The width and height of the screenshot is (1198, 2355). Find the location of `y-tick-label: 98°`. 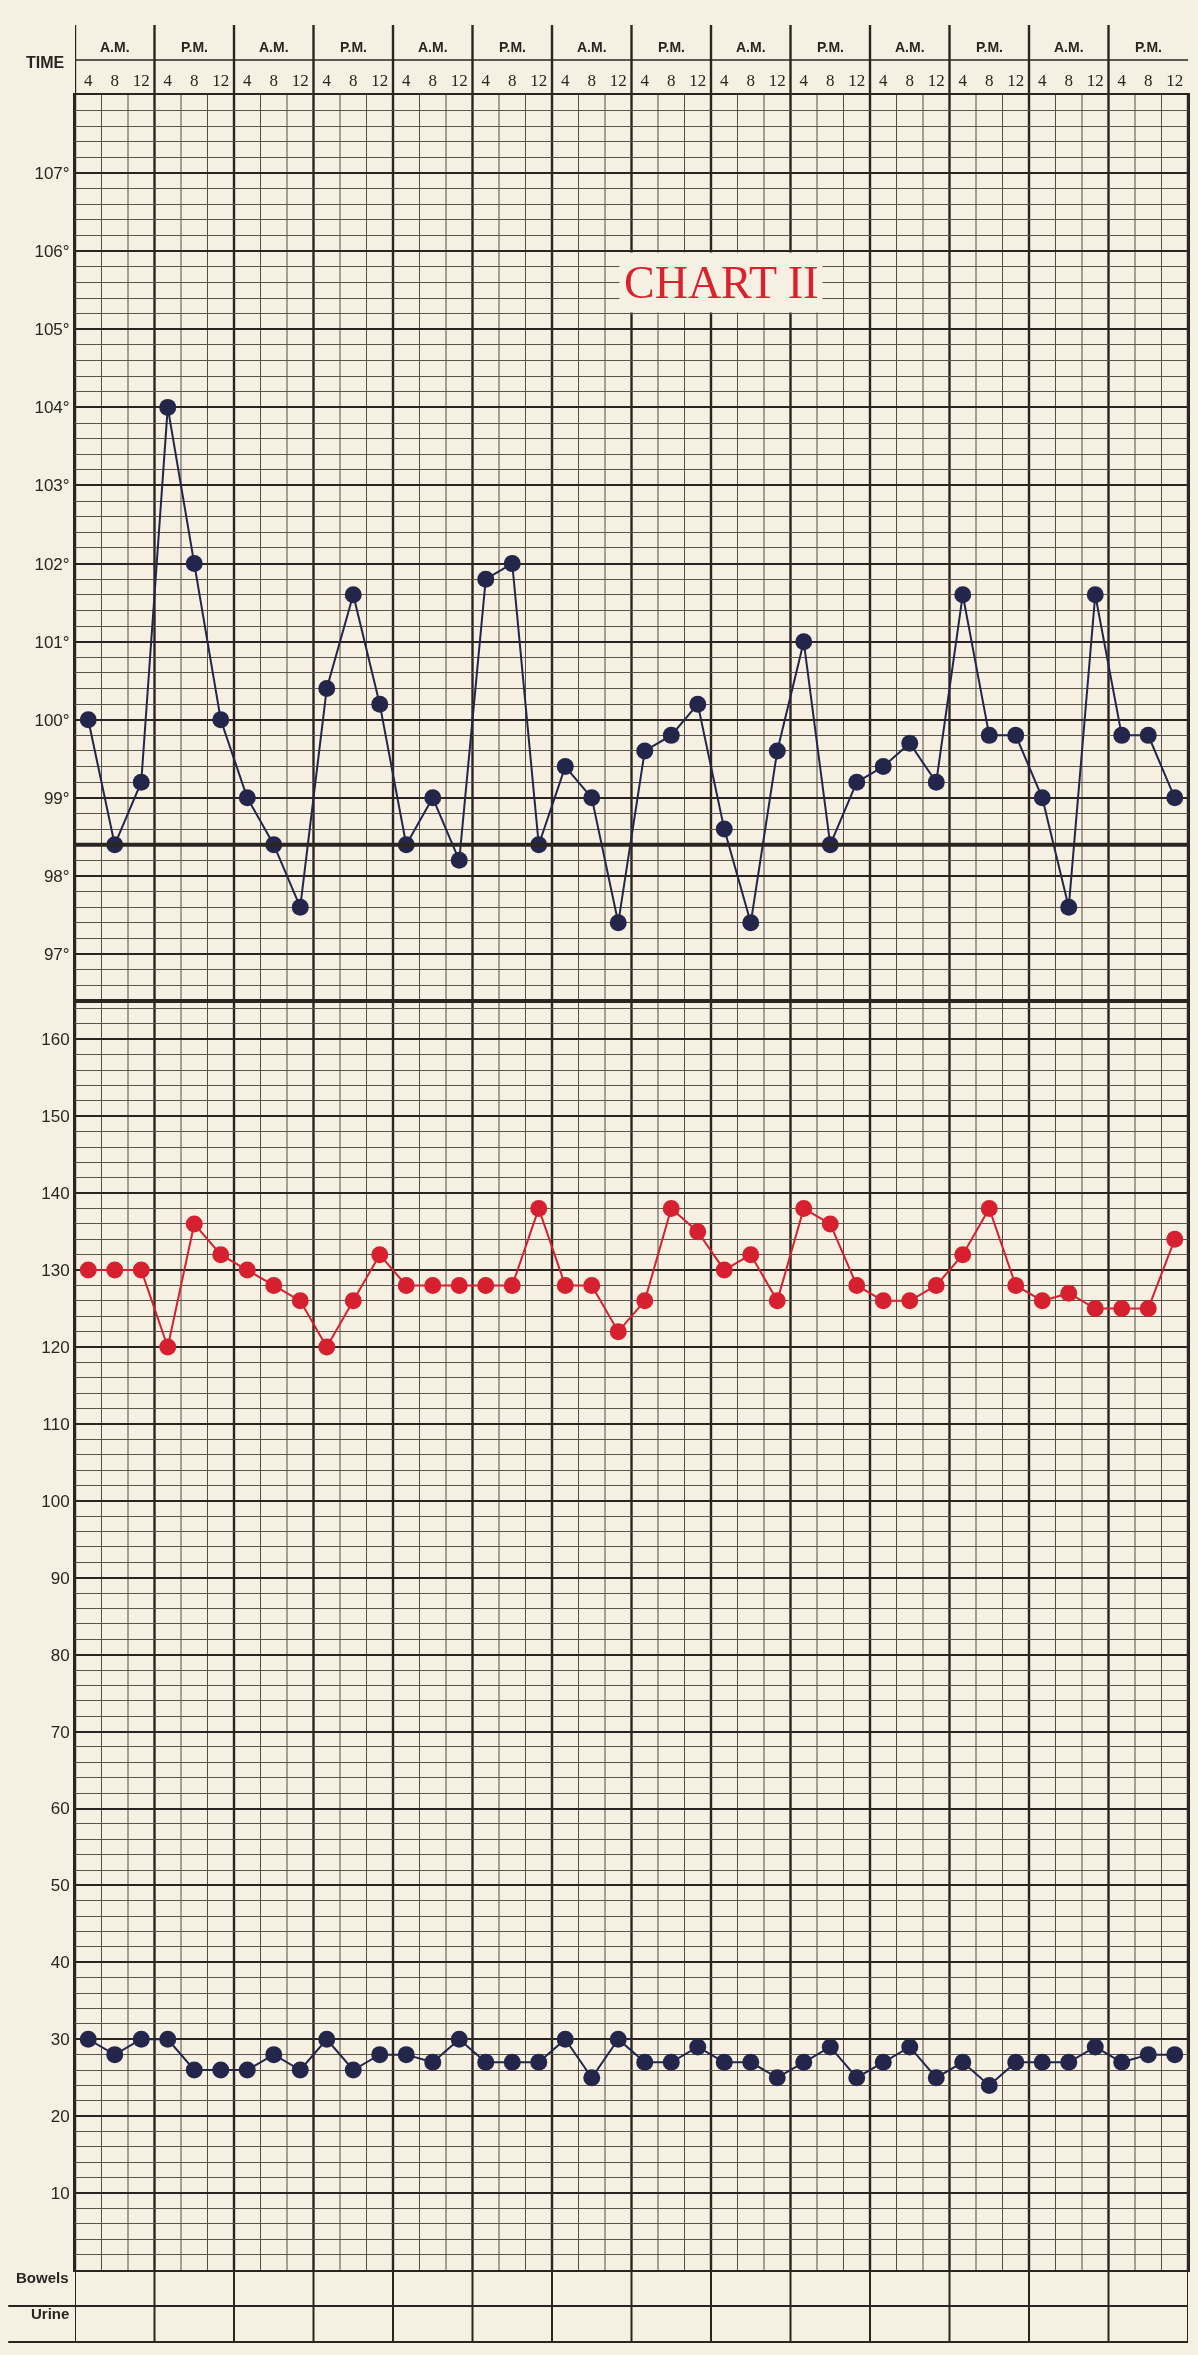

y-tick-label: 98° is located at coordinates (56, 876).